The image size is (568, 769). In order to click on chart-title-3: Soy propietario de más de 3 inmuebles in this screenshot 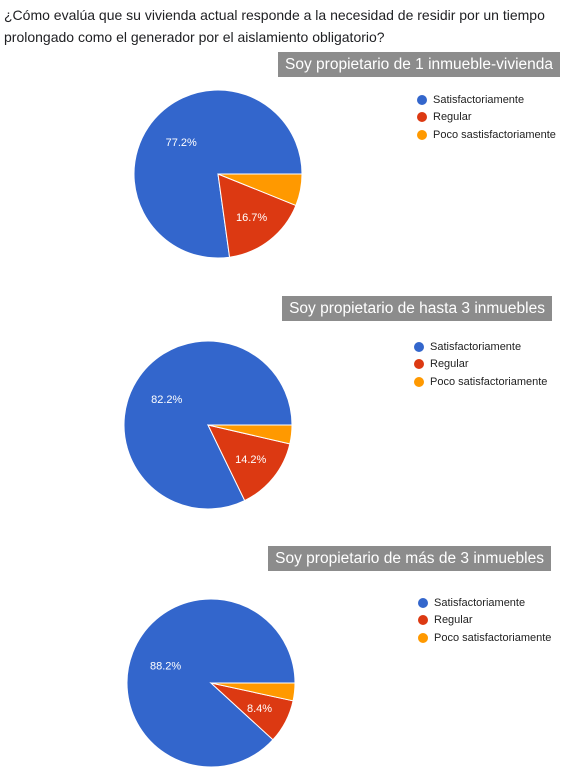, I will do `click(409, 558)`.